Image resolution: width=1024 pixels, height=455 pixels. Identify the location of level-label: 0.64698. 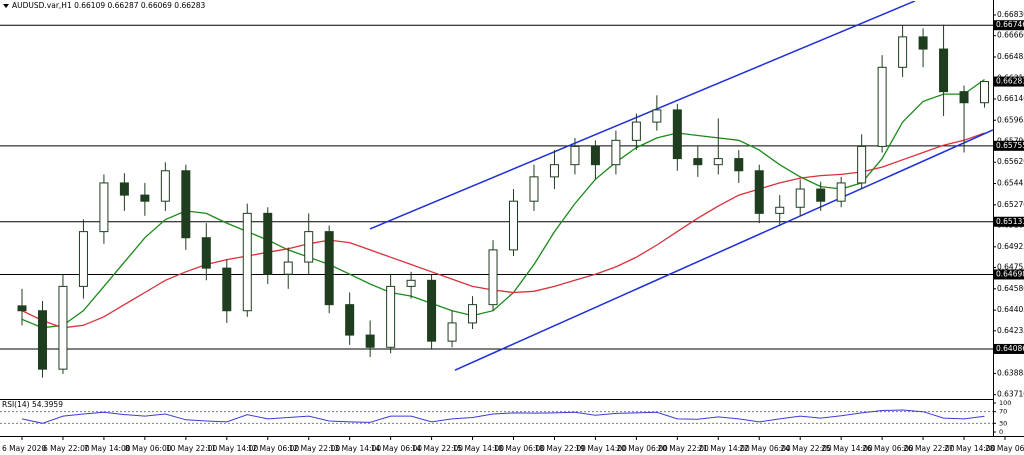
(1010, 273).